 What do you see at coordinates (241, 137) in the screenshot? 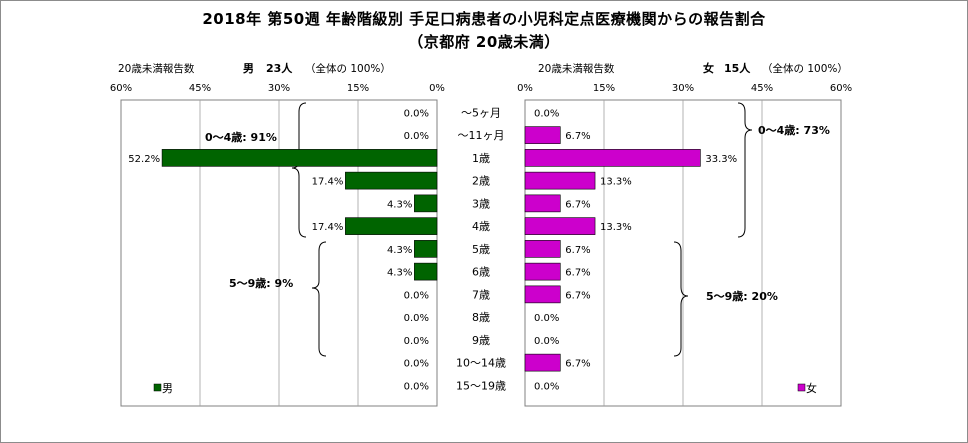
I see `male-0-4-annotation: 0〜4歳: 91%` at bounding box center [241, 137].